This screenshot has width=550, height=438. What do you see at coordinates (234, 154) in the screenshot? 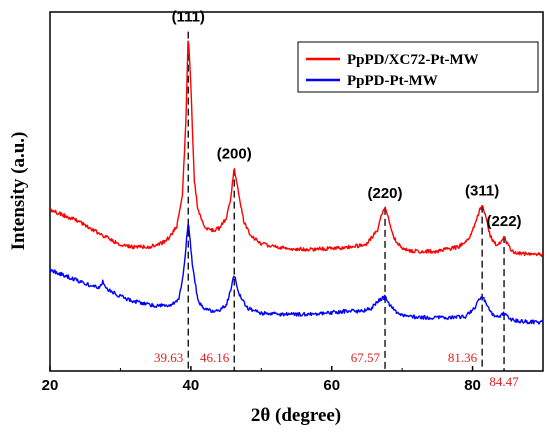
I see `peak-hkl-label: (200)` at bounding box center [234, 154].